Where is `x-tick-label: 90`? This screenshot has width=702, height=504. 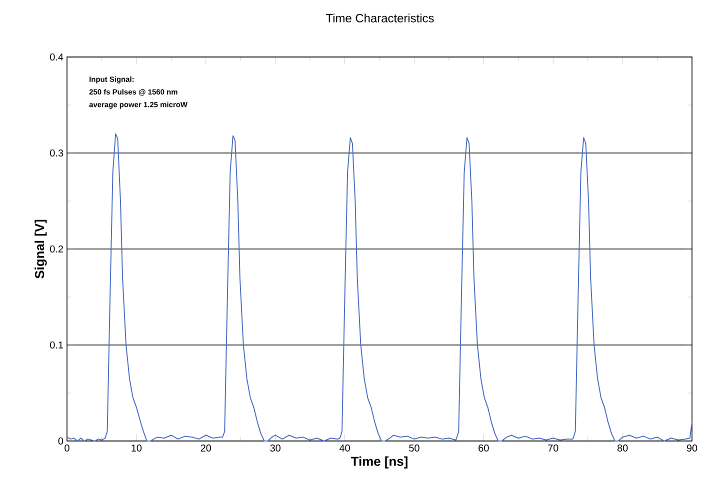
x-tick-label: 90 is located at coordinates (692, 448).